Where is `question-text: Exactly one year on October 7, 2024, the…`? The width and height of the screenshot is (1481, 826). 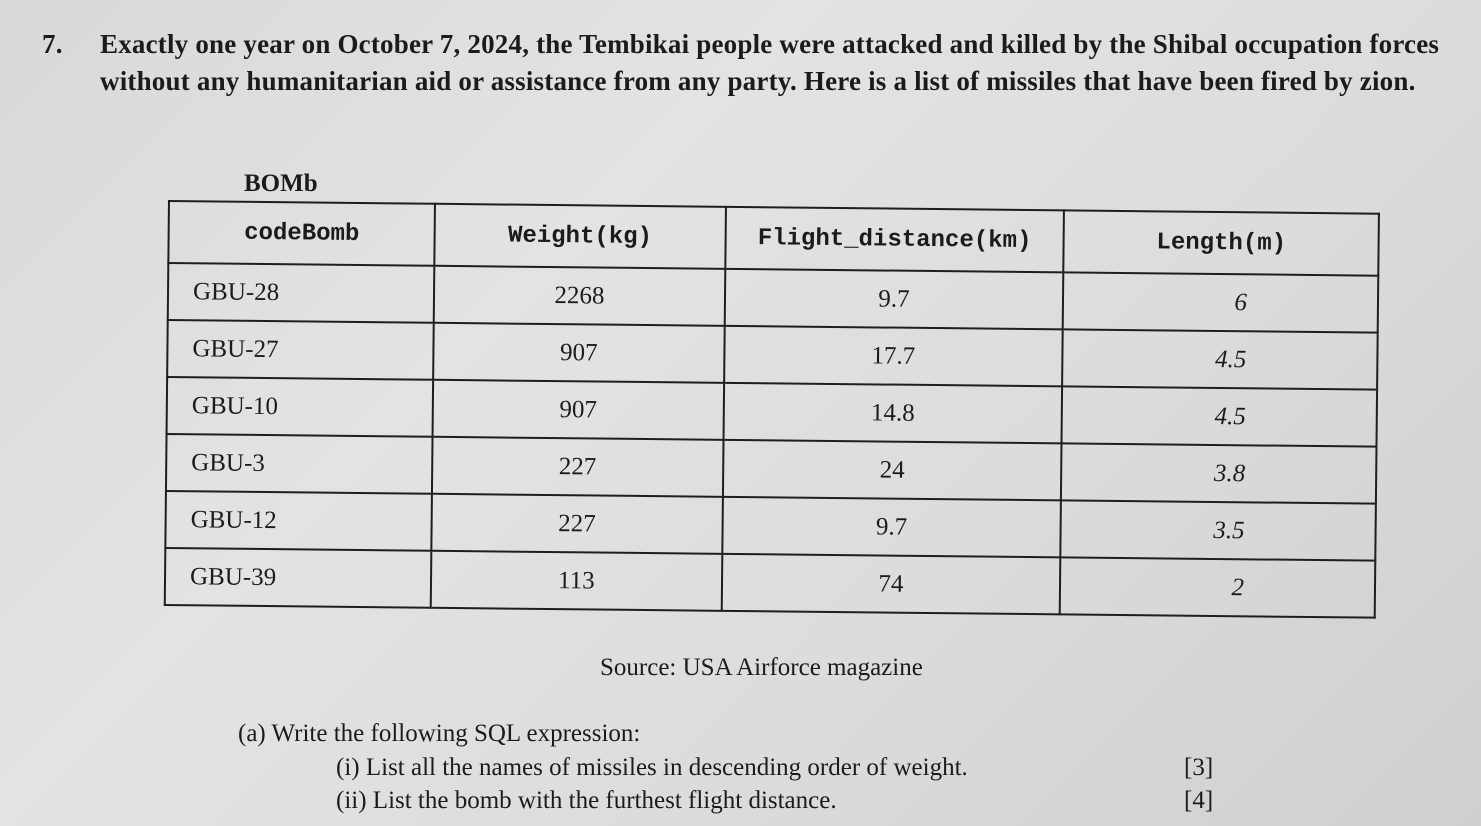 question-text: Exactly one year on October 7, 2024, the… is located at coordinates (776, 63).